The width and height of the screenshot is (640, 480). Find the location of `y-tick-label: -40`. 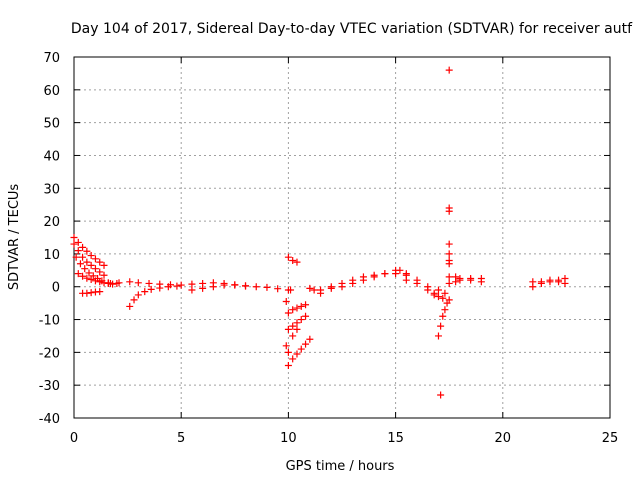

y-tick-label: -40 is located at coordinates (49, 419).